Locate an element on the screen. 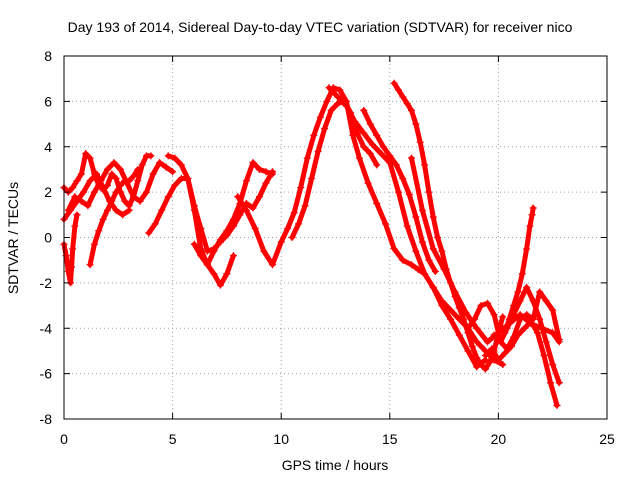  y-tick-label: -8 is located at coordinates (46, 419).